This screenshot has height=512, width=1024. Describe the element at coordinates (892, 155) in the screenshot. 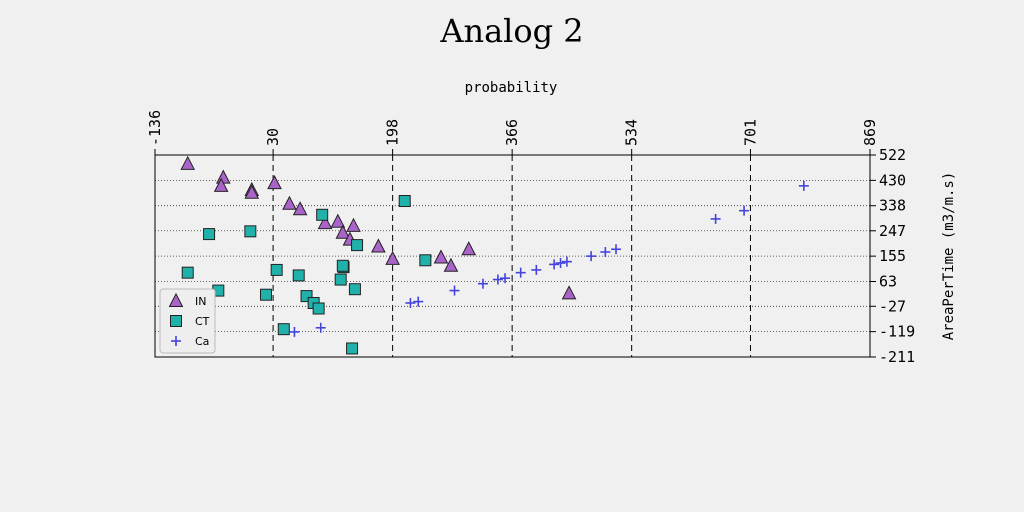

I see `y-tick-label: 522` at that location.